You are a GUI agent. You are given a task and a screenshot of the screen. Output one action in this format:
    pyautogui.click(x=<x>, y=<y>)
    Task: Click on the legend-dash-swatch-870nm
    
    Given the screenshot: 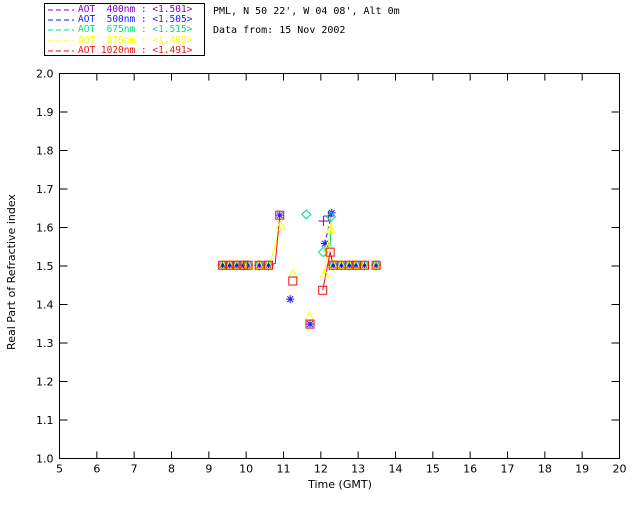 What is the action you would take?
    pyautogui.click(x=61, y=41)
    